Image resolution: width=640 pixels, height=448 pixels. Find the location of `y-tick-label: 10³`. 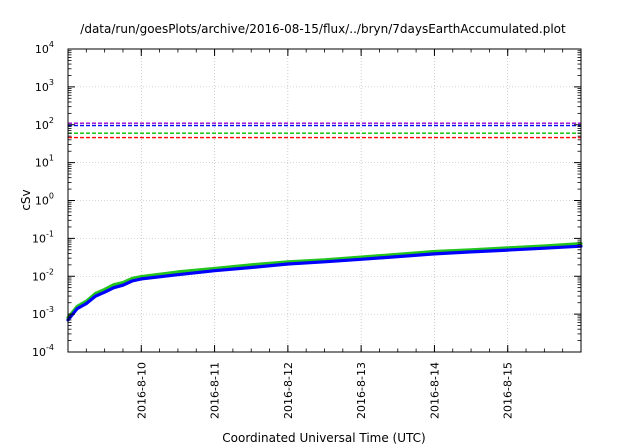

y-tick-label: 10³ is located at coordinates (44, 86).